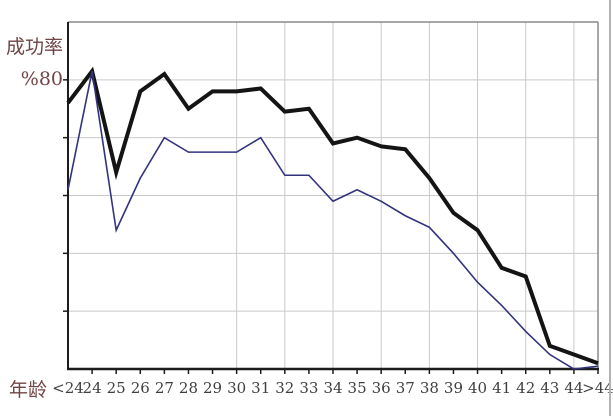 This screenshot has width=613, height=416. What do you see at coordinates (285, 388) in the screenshot?
I see `x-tick-label: 32` at bounding box center [285, 388].